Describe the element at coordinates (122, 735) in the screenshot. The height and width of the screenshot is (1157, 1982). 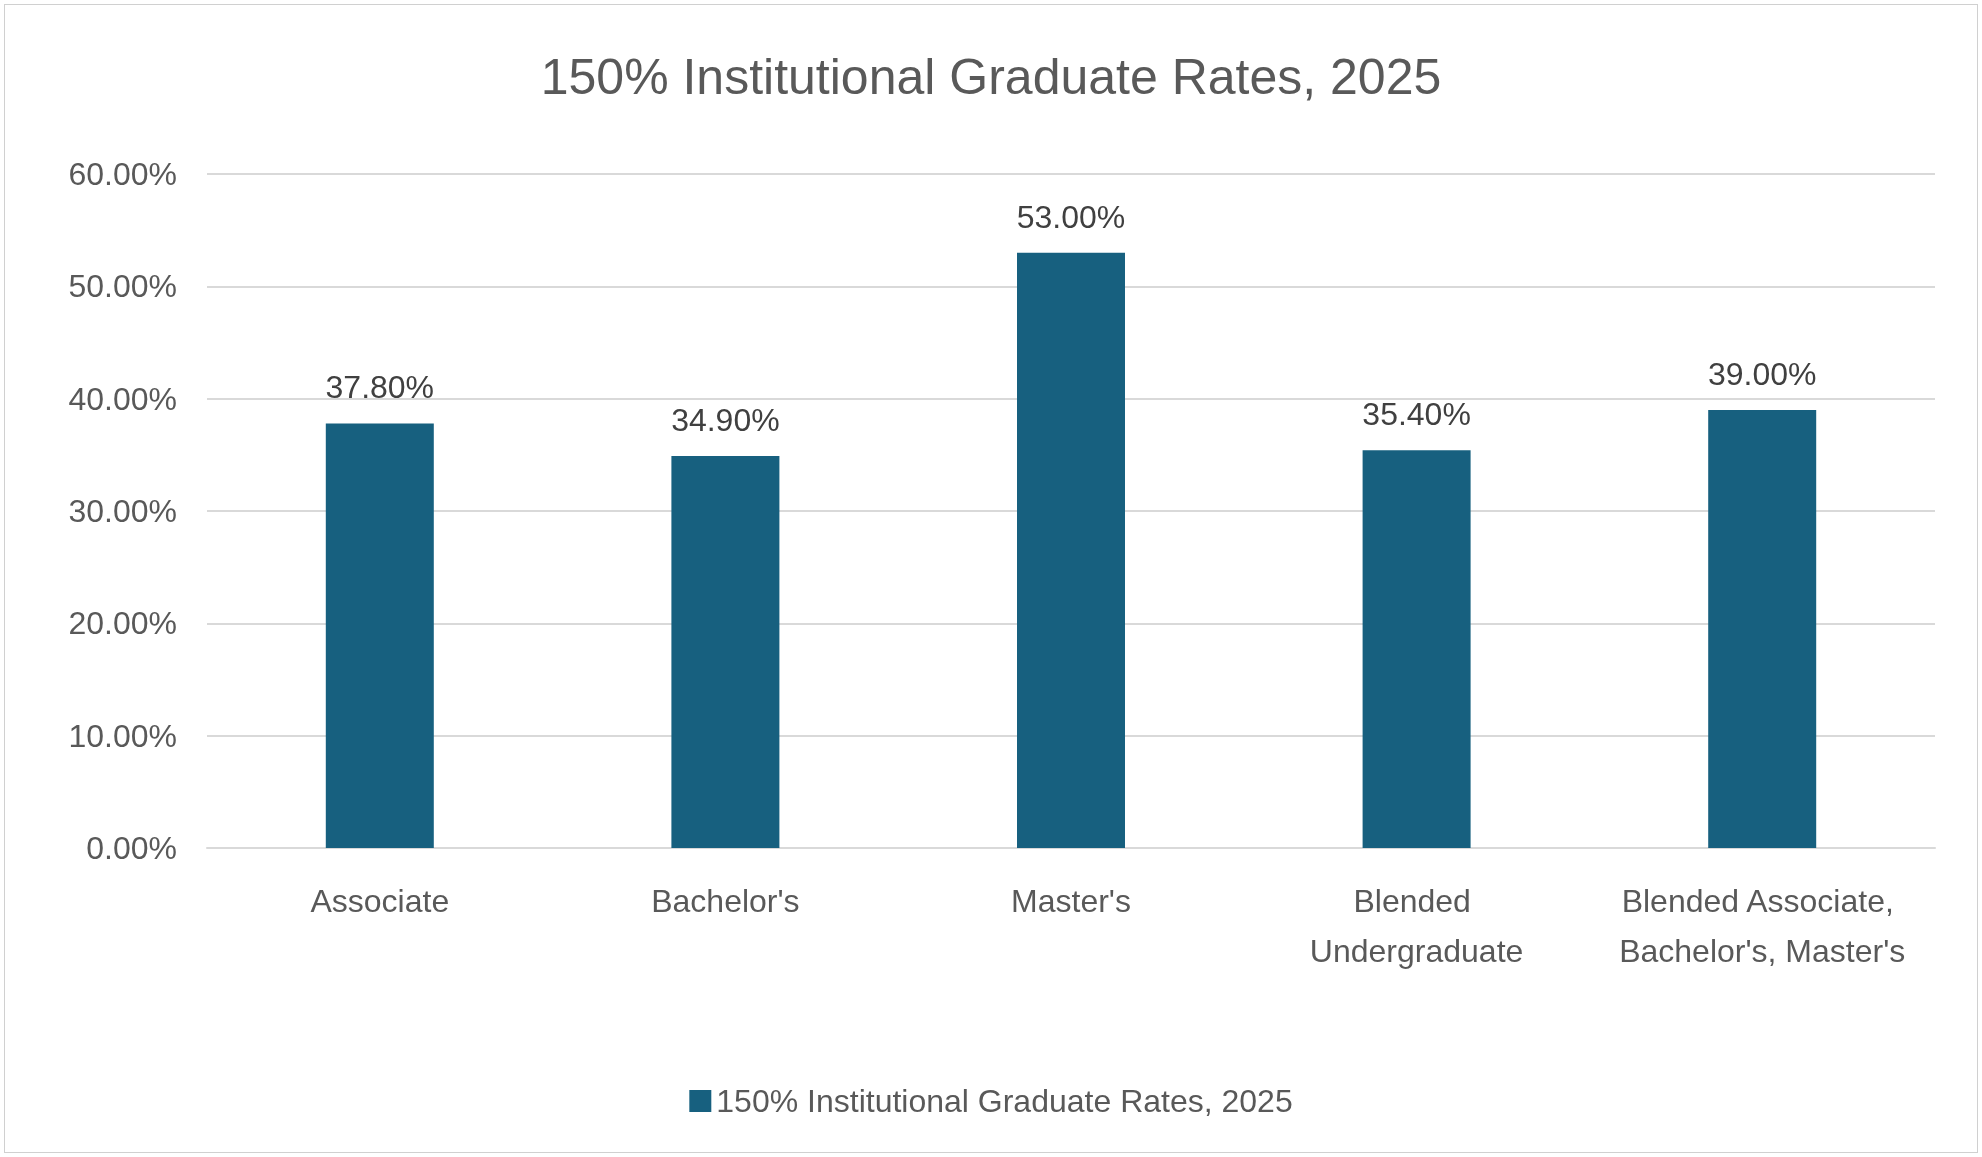
I see `y-tick-label: 10.00%` at that location.